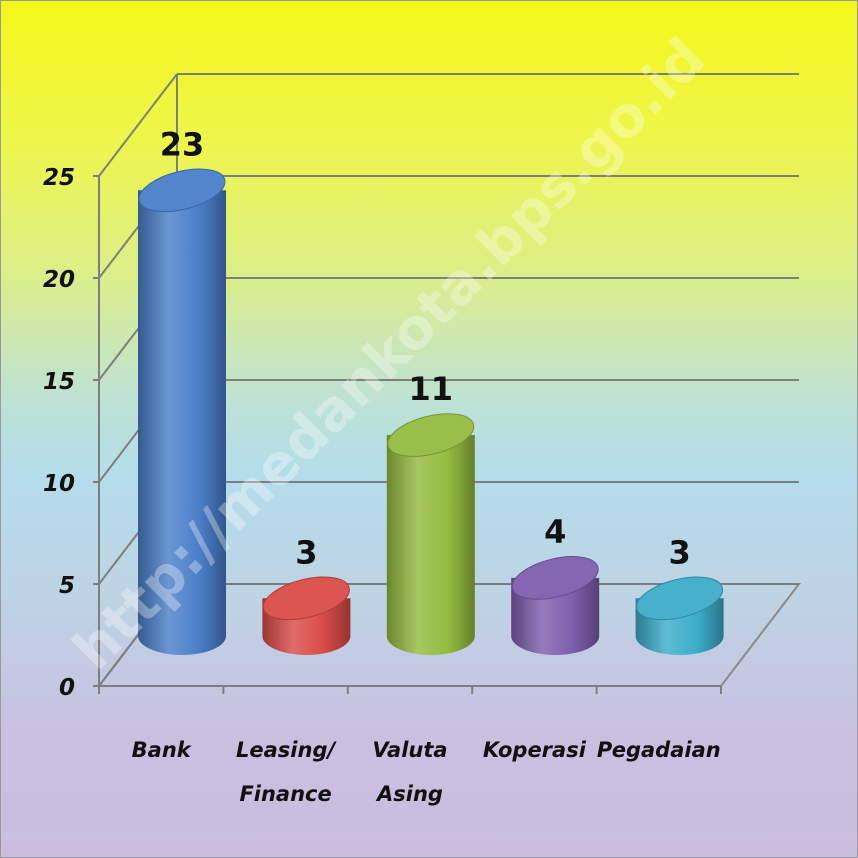 This screenshot has height=858, width=858. I want to click on category-label: Pegadaian, so click(659, 750).